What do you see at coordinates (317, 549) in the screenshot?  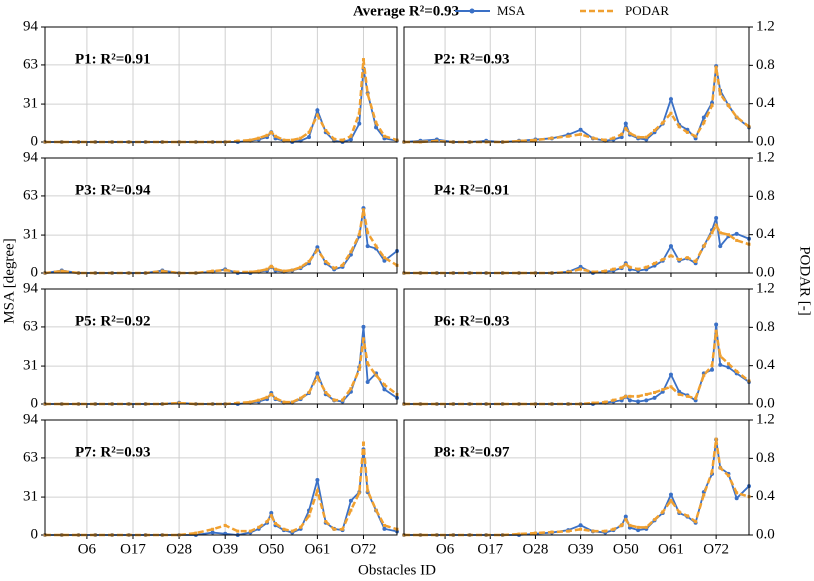 I see `x-tick-label: O61` at bounding box center [317, 549].